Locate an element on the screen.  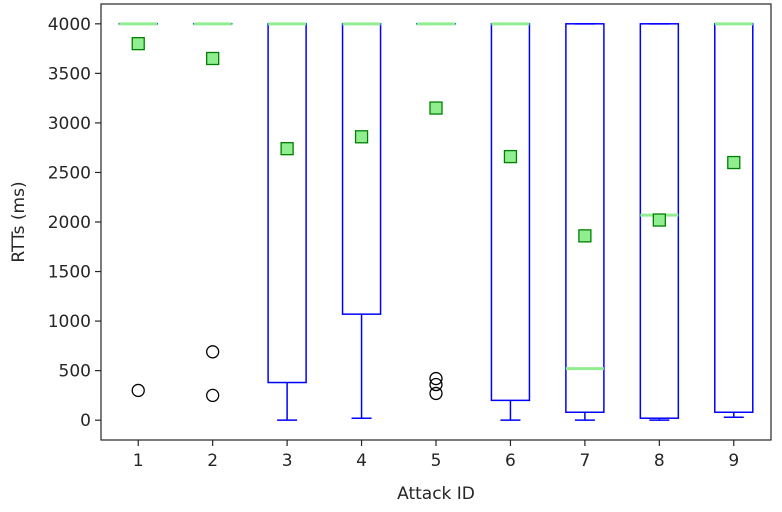
y-tick-label: 2000 is located at coordinates (69, 223).